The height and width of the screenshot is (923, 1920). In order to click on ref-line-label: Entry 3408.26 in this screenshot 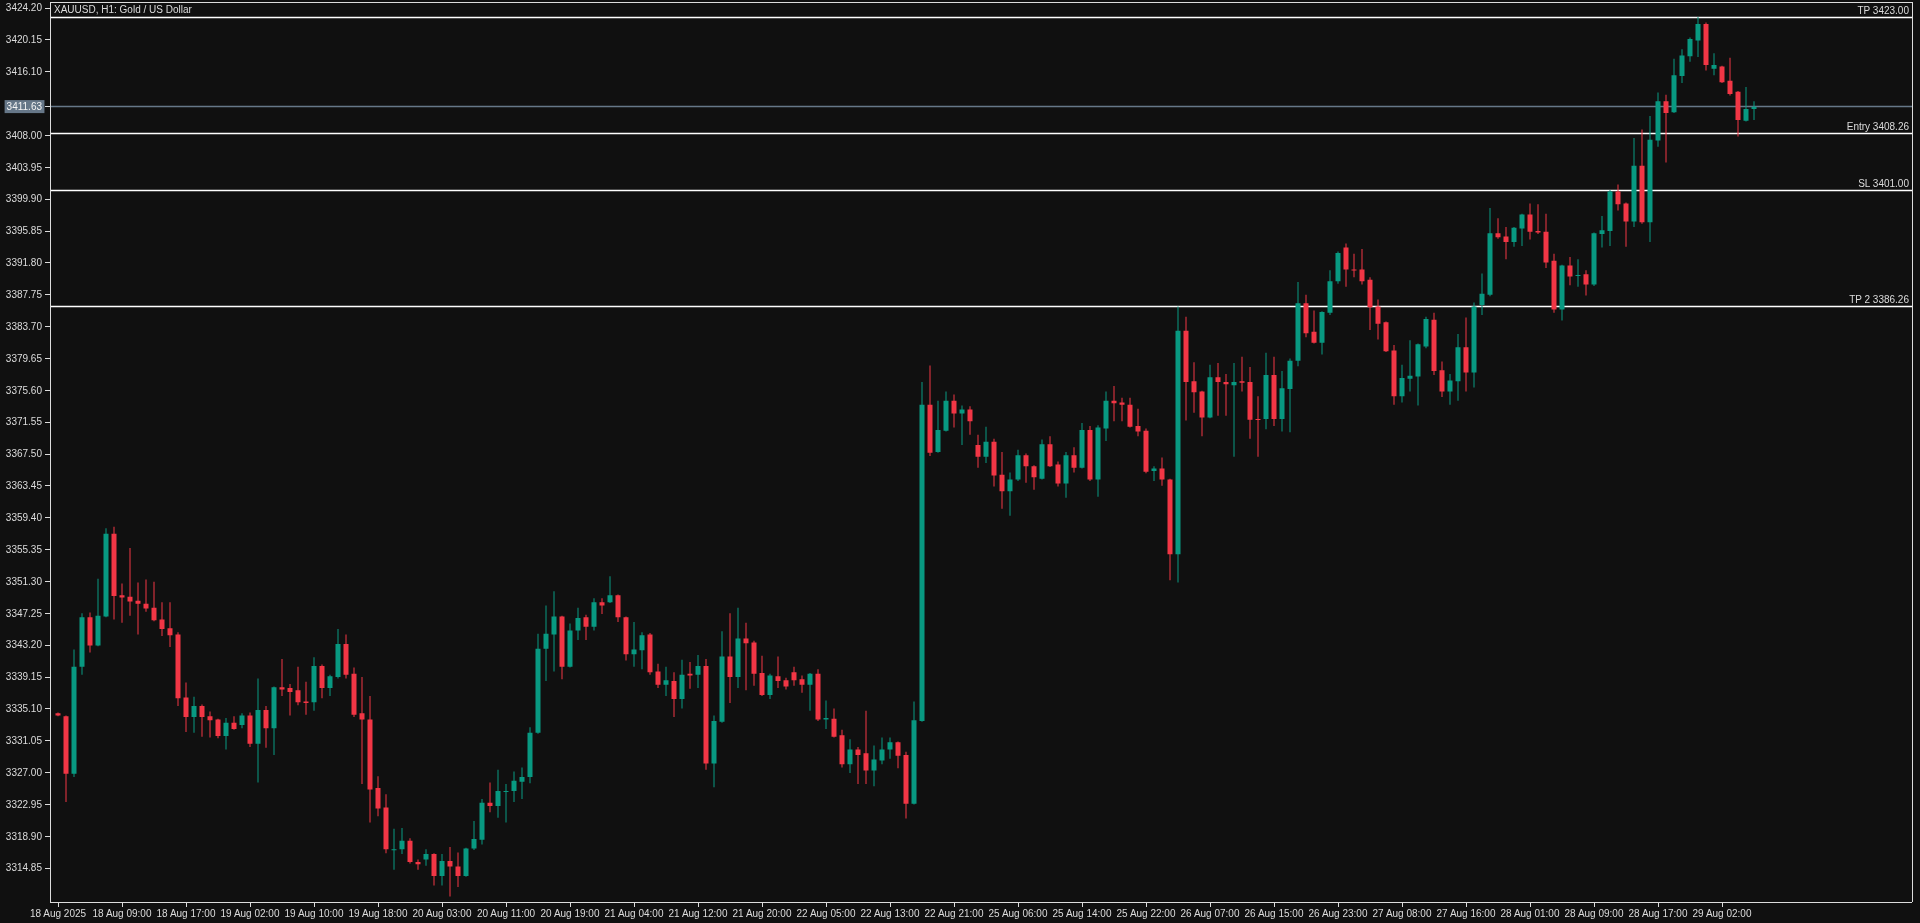, I will do `click(1878, 126)`.